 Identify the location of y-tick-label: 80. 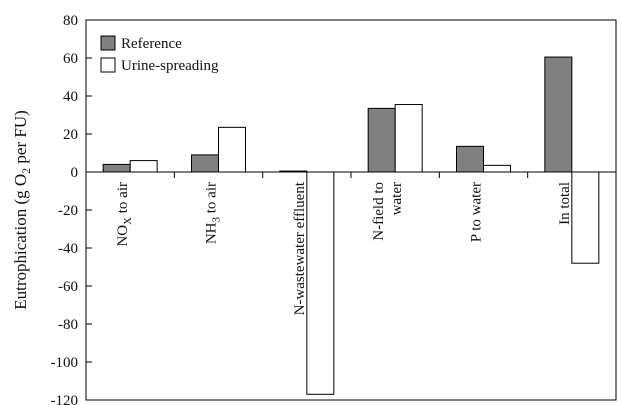
(70, 21).